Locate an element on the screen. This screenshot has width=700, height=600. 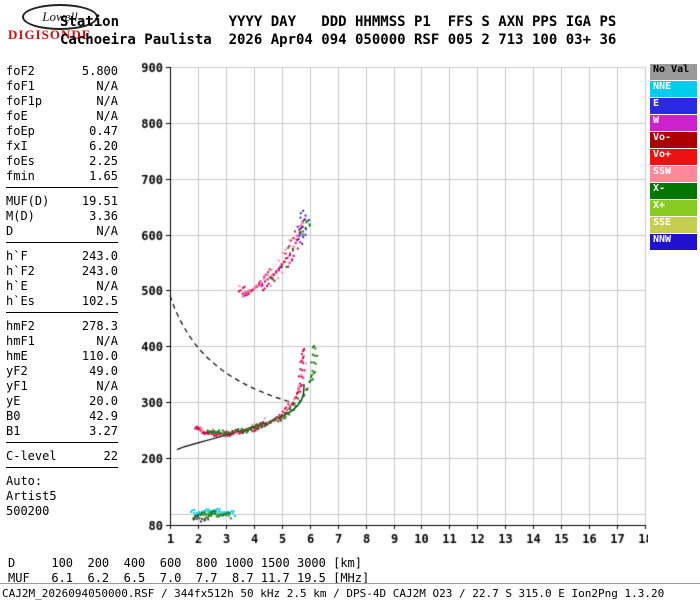
param-value: 42.9 is located at coordinates (103, 416).